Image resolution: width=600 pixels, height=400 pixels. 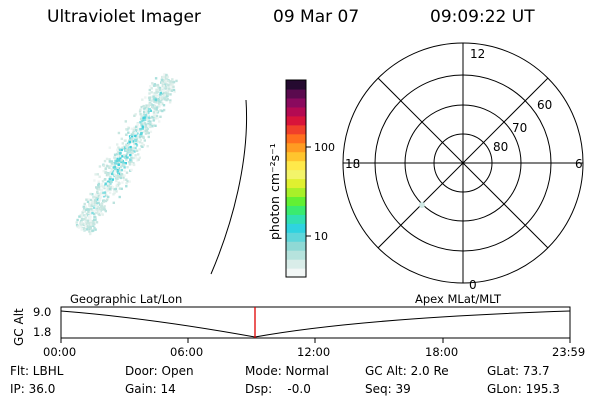 What do you see at coordinates (274, 191) in the screenshot?
I see `color-bar-unit: photon cm⁻²s⁻¹` at bounding box center [274, 191].